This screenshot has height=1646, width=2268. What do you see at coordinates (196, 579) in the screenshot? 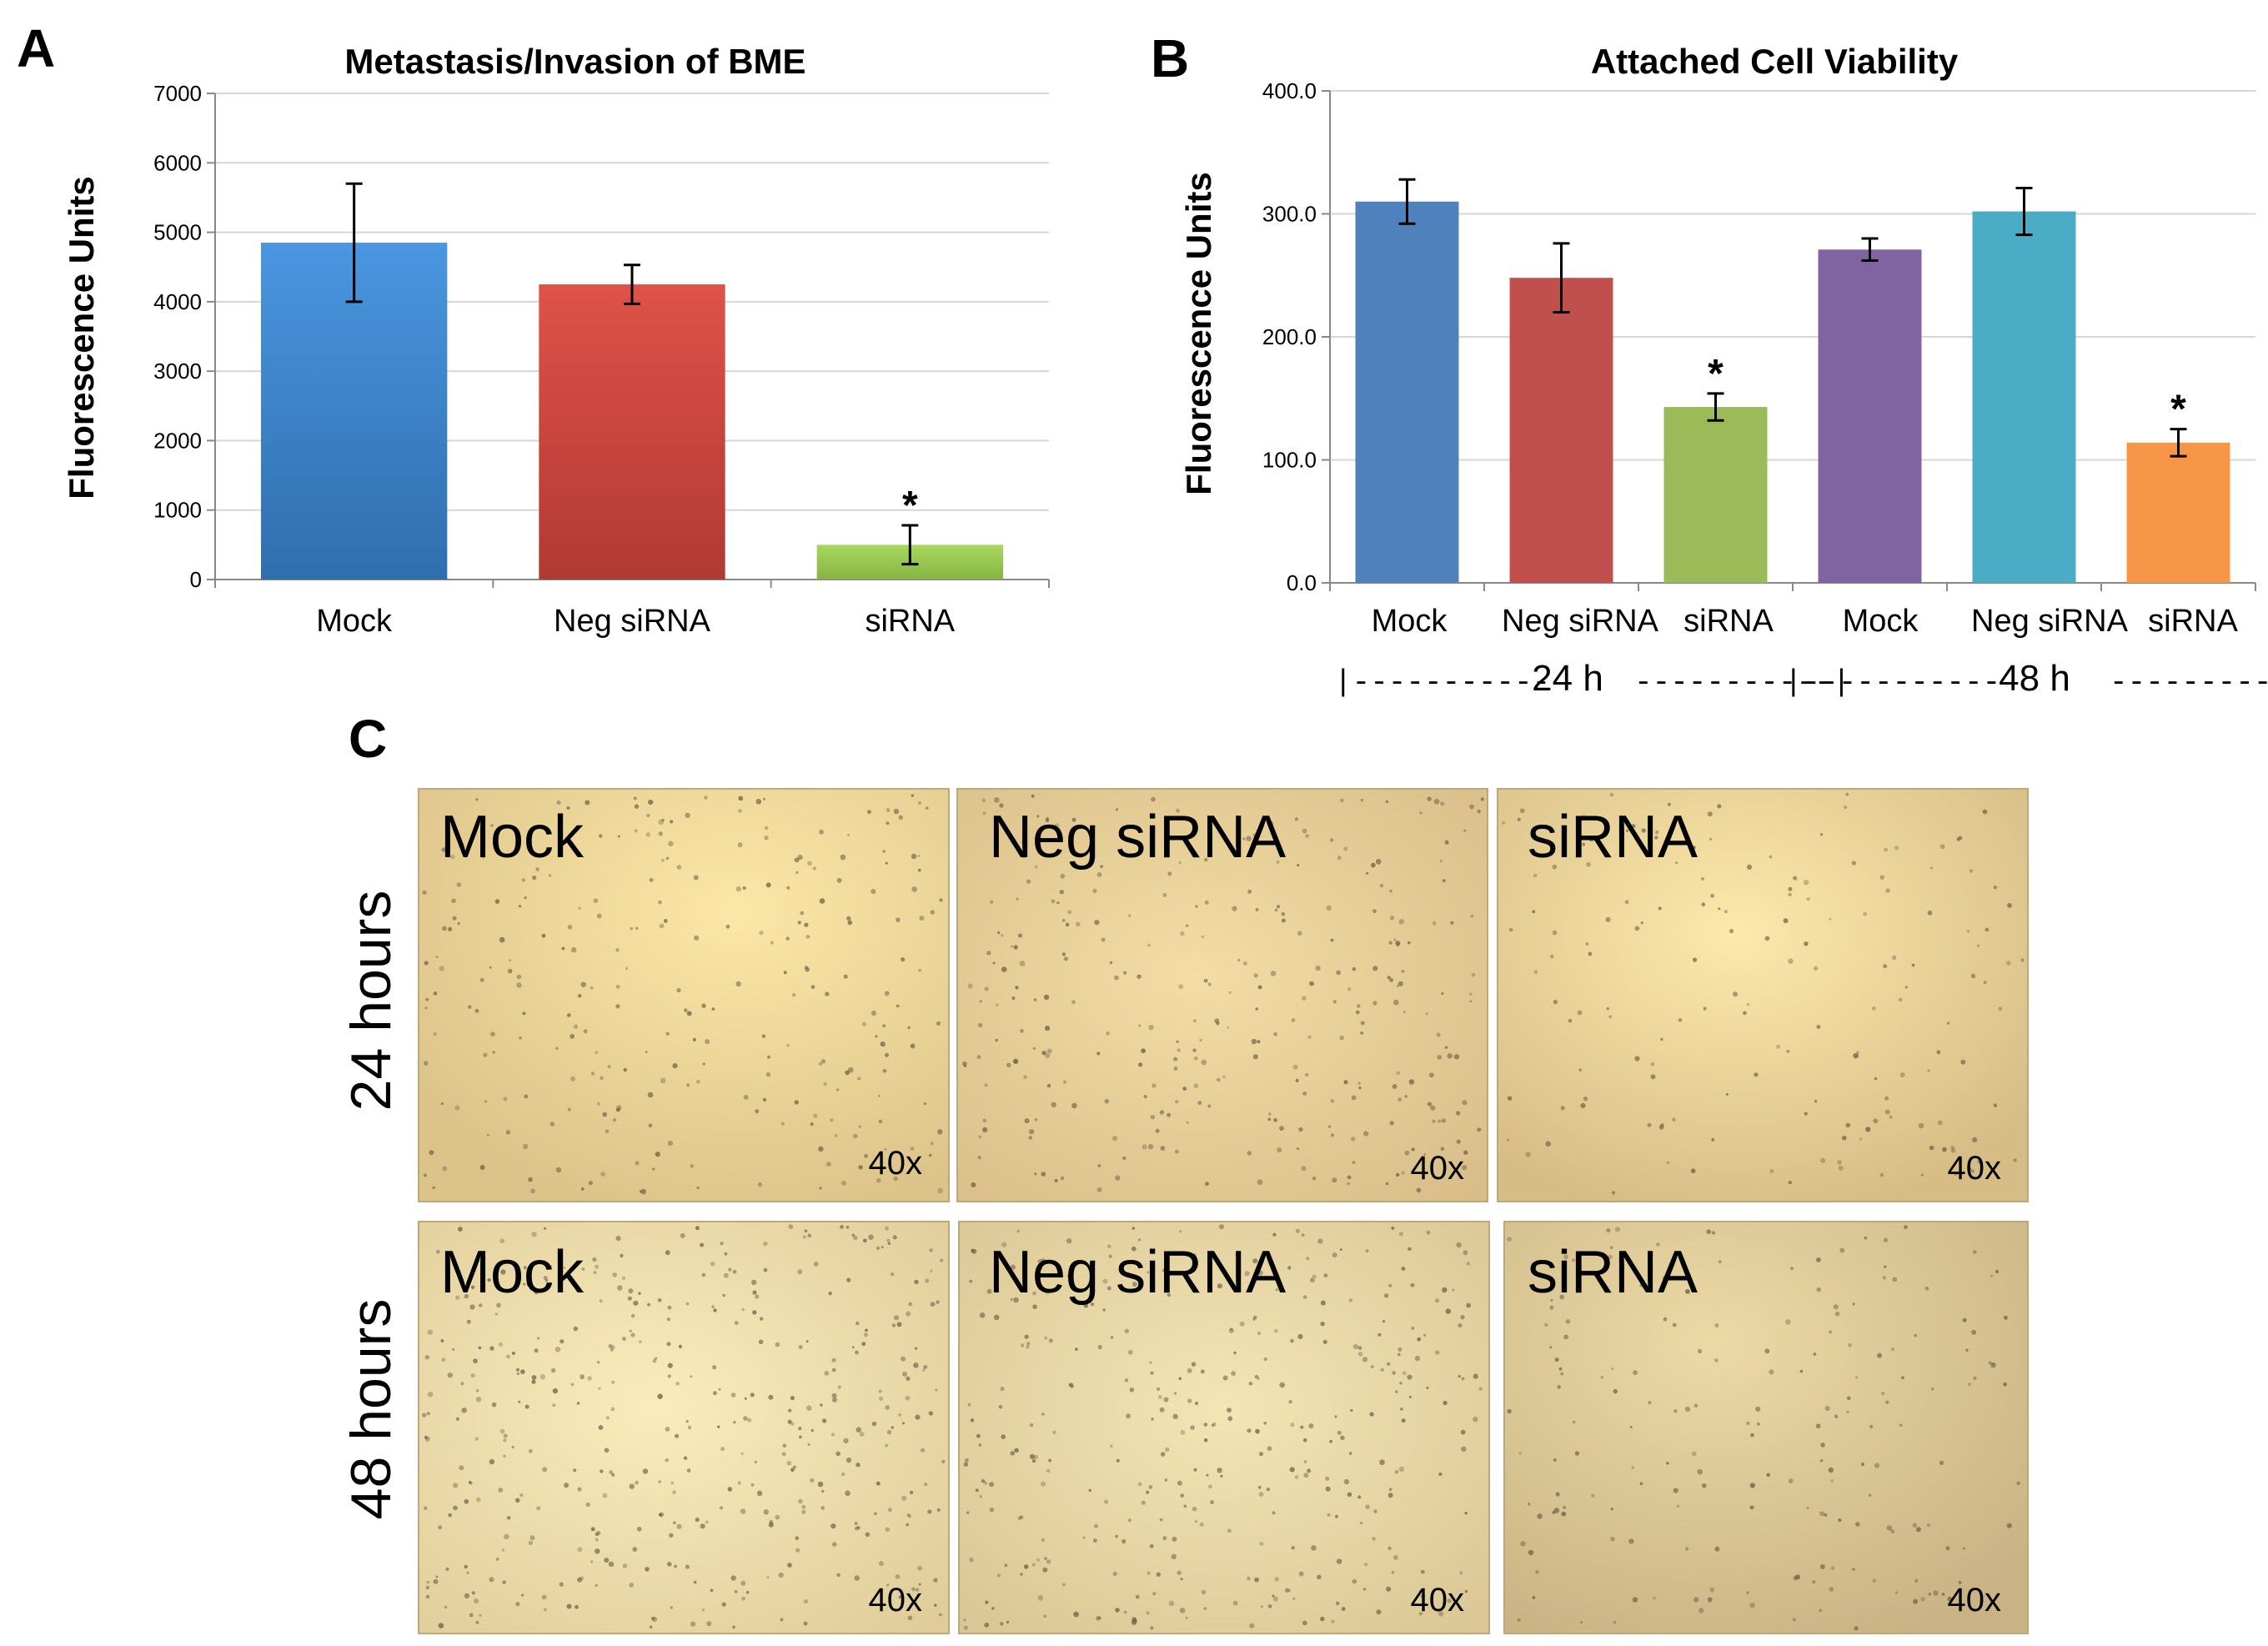
I see `y-tick-label: 0` at bounding box center [196, 579].